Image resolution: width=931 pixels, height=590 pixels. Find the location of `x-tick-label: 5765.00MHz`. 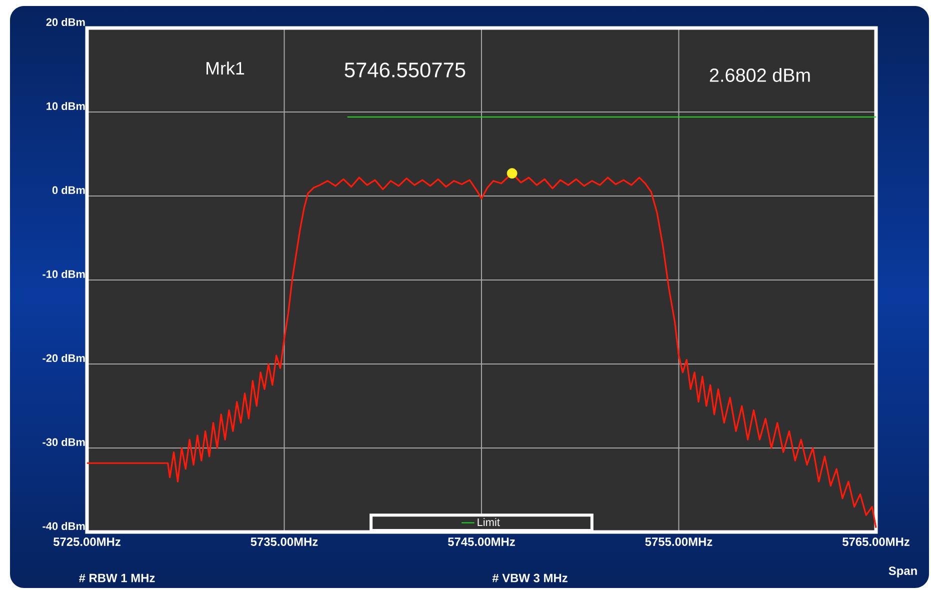

x-tick-label: 5765.00MHz is located at coordinates (876, 542).